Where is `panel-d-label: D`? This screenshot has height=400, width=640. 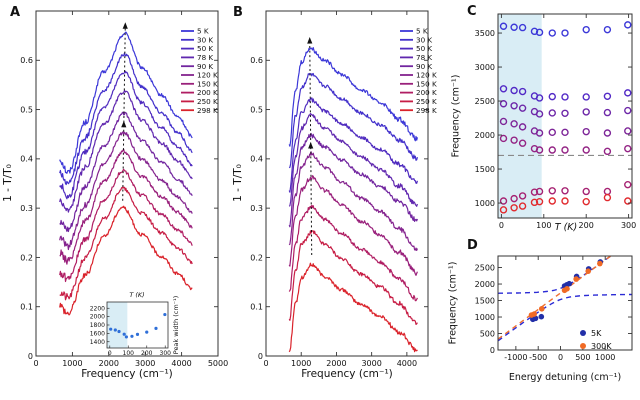 panel-d-label: D is located at coordinates (472, 245).